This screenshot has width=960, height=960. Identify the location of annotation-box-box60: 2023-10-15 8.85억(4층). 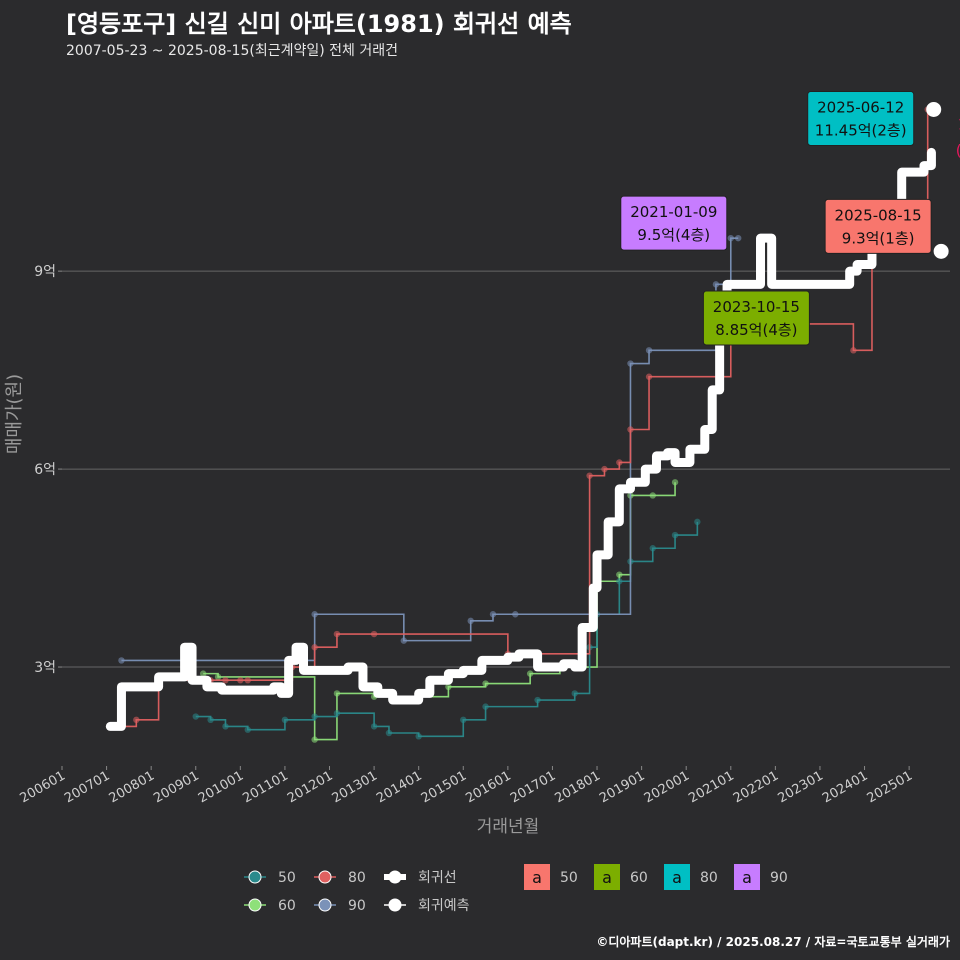
(756, 318).